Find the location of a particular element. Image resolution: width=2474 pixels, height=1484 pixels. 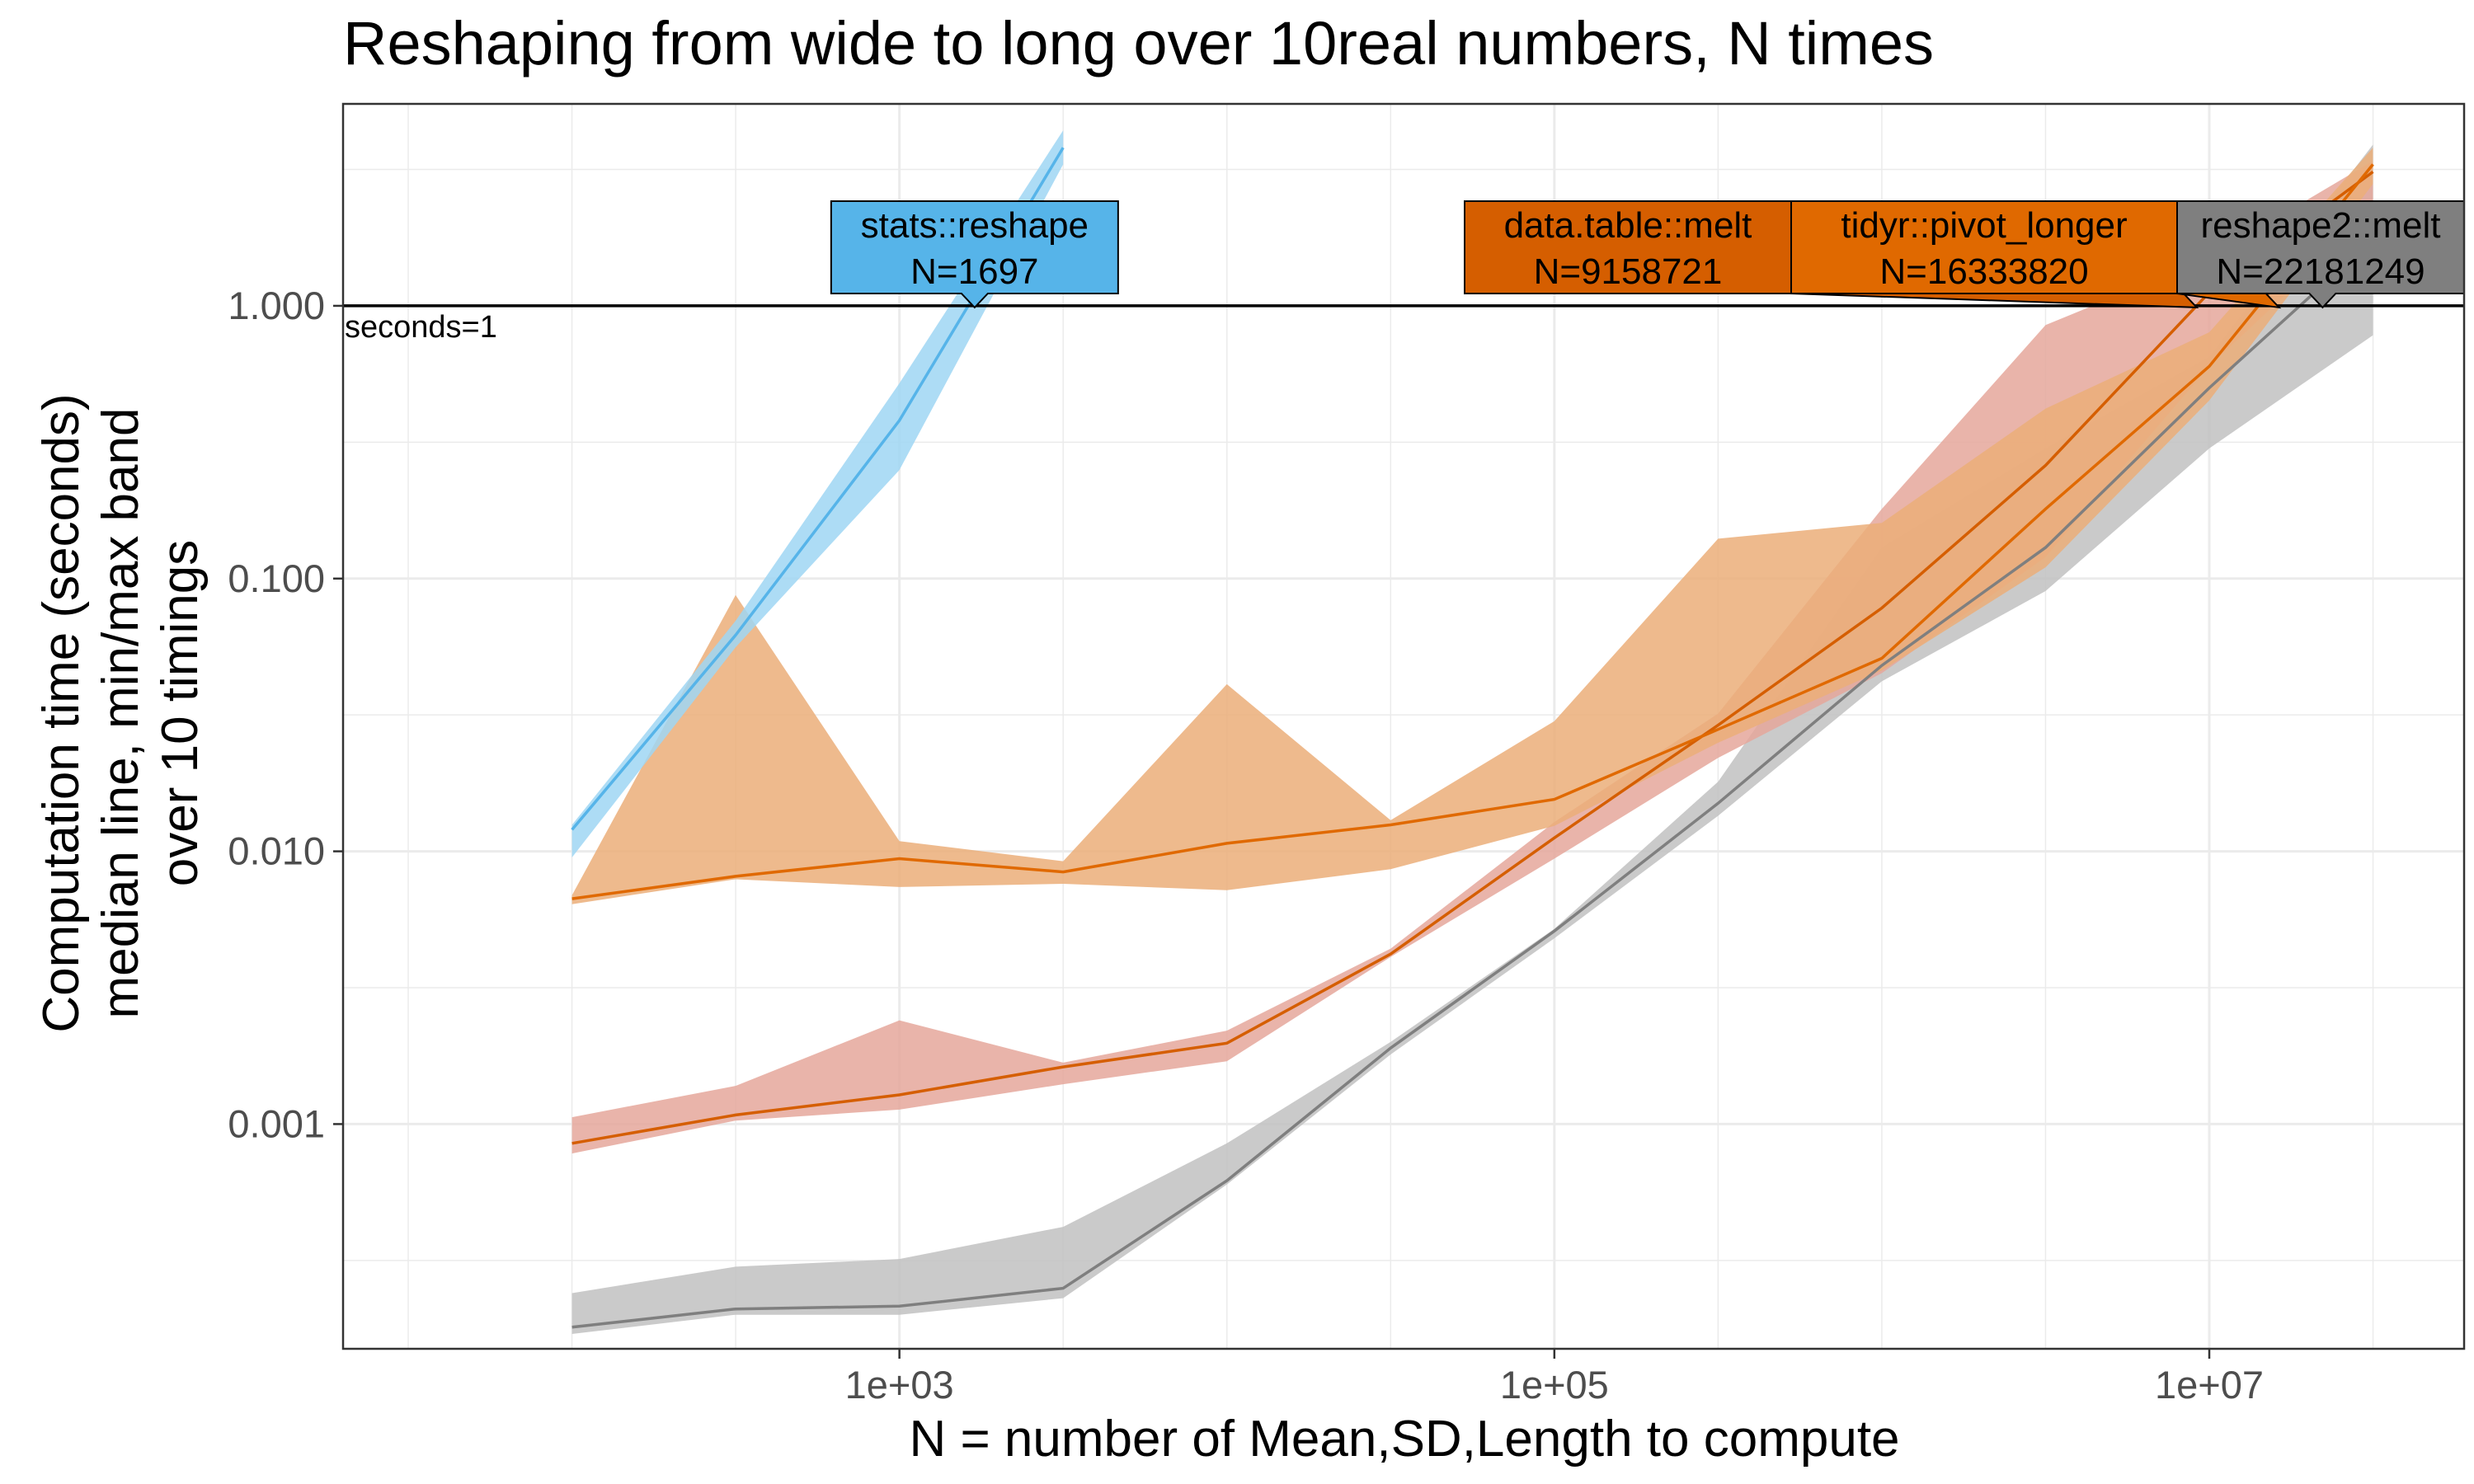

callout-name-reshape2-melt: reshape2::melt is located at coordinates (2320, 226).